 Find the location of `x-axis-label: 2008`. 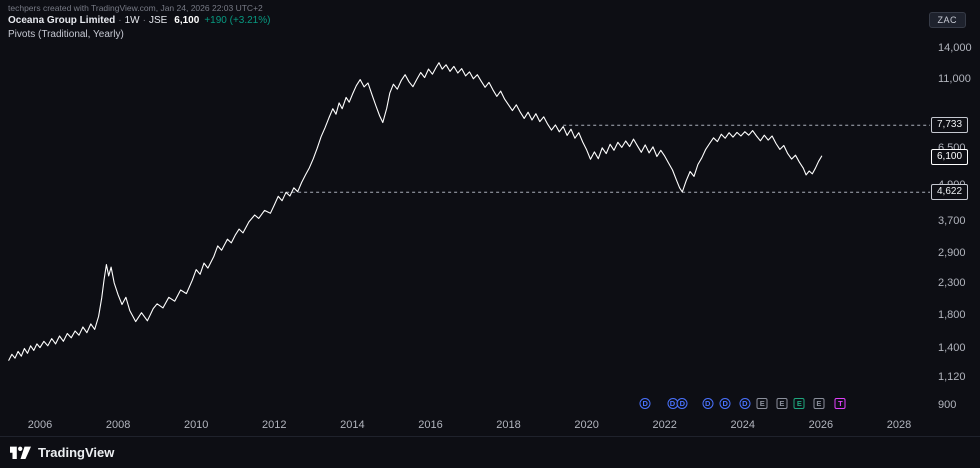

x-axis-label: 2008 is located at coordinates (118, 425).